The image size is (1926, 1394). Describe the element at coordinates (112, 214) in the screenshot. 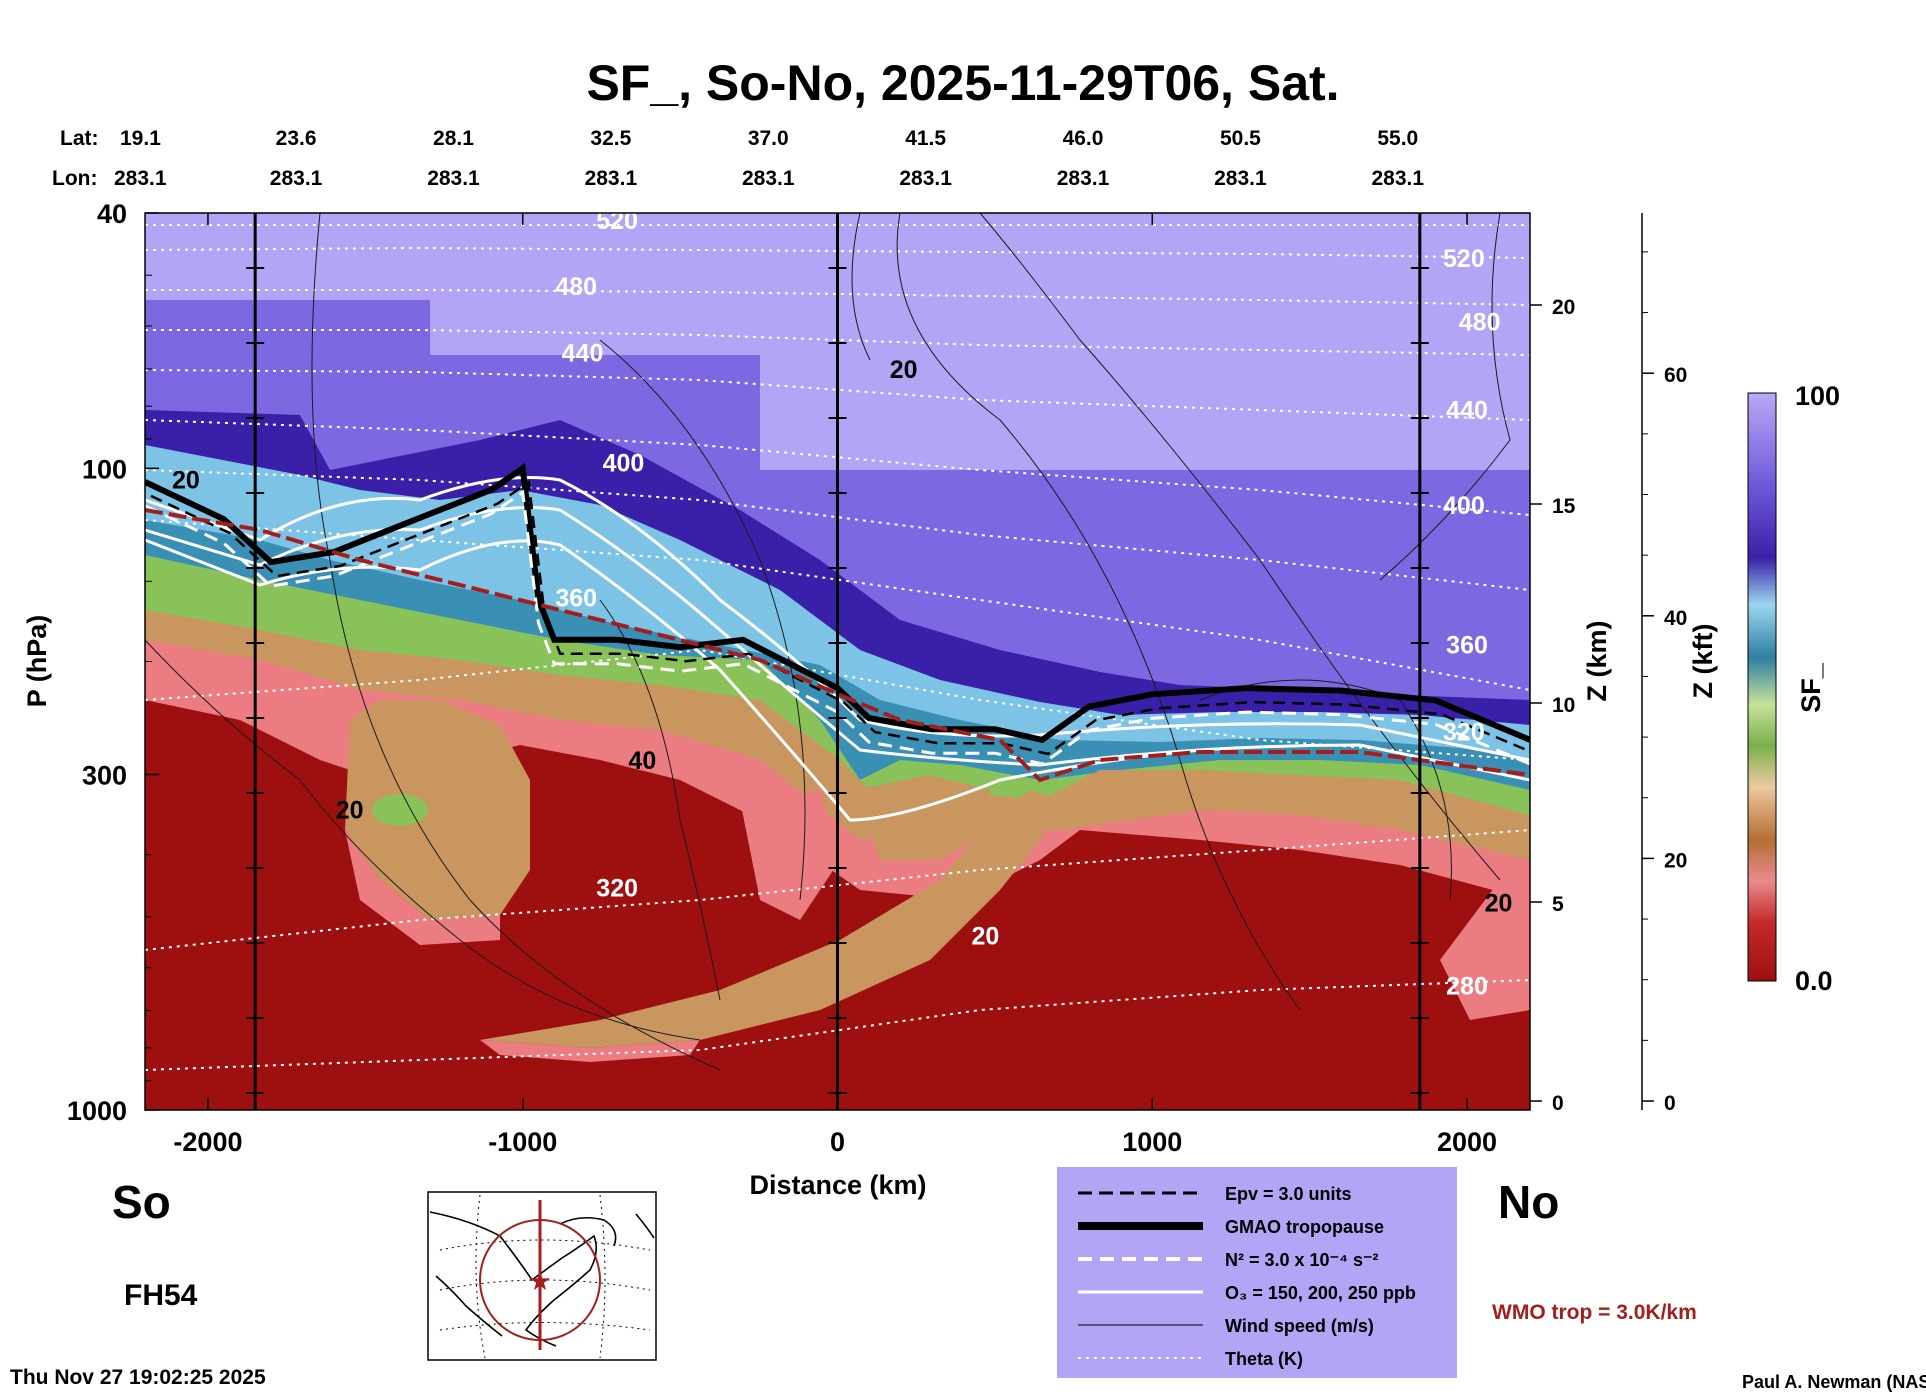

I see `p-tick-label-0: 40` at that location.